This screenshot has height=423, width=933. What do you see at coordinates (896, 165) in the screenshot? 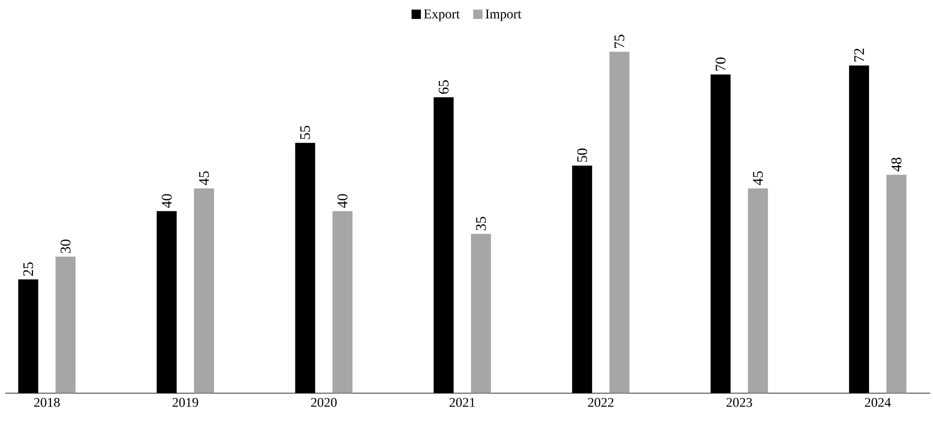
I see `data-label: 48` at bounding box center [896, 165].